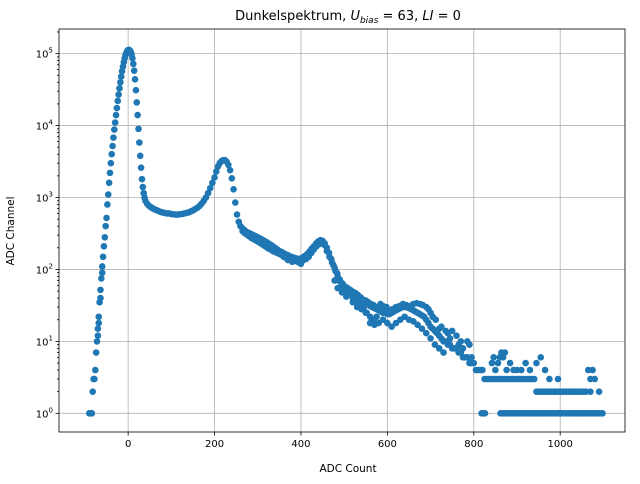 This screenshot has width=640, height=484. Describe the element at coordinates (369, 21) in the screenshot. I see `title-subscript: bias` at that location.